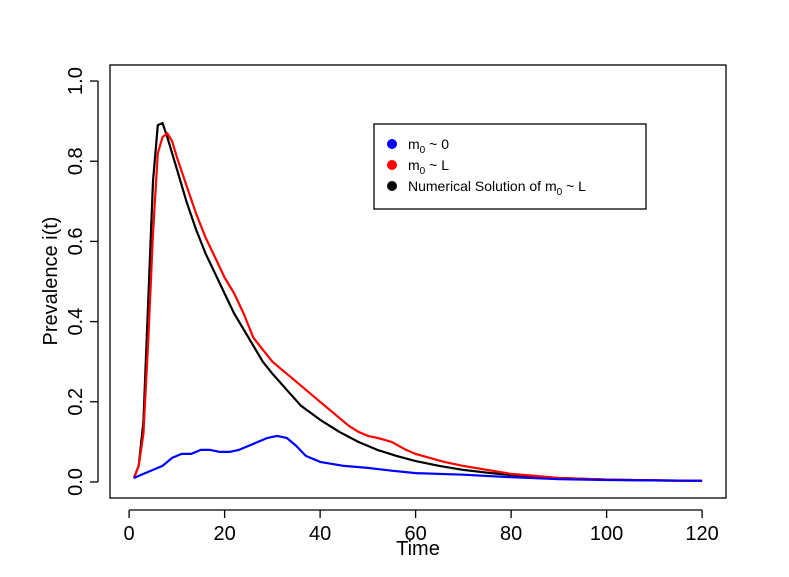 The width and height of the screenshot is (789, 577). Describe the element at coordinates (392, 186) in the screenshot. I see `legend-marker-black` at that location.